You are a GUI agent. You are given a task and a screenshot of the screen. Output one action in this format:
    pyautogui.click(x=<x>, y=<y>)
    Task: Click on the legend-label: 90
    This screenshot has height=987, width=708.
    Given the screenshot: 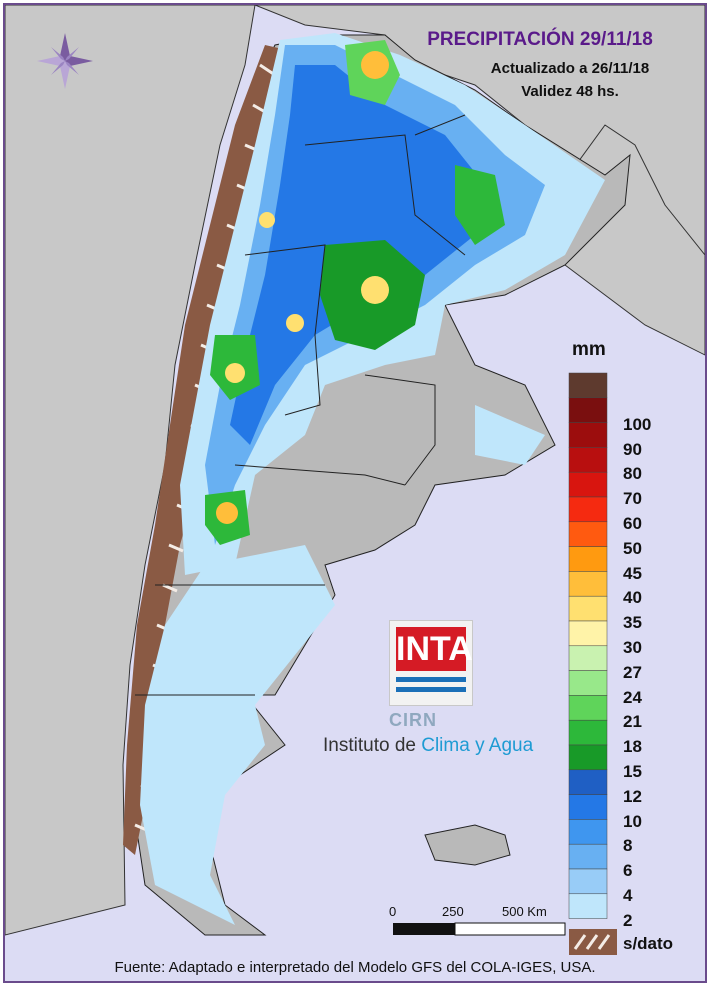 What is the action you would take?
    pyautogui.click(x=632, y=449)
    